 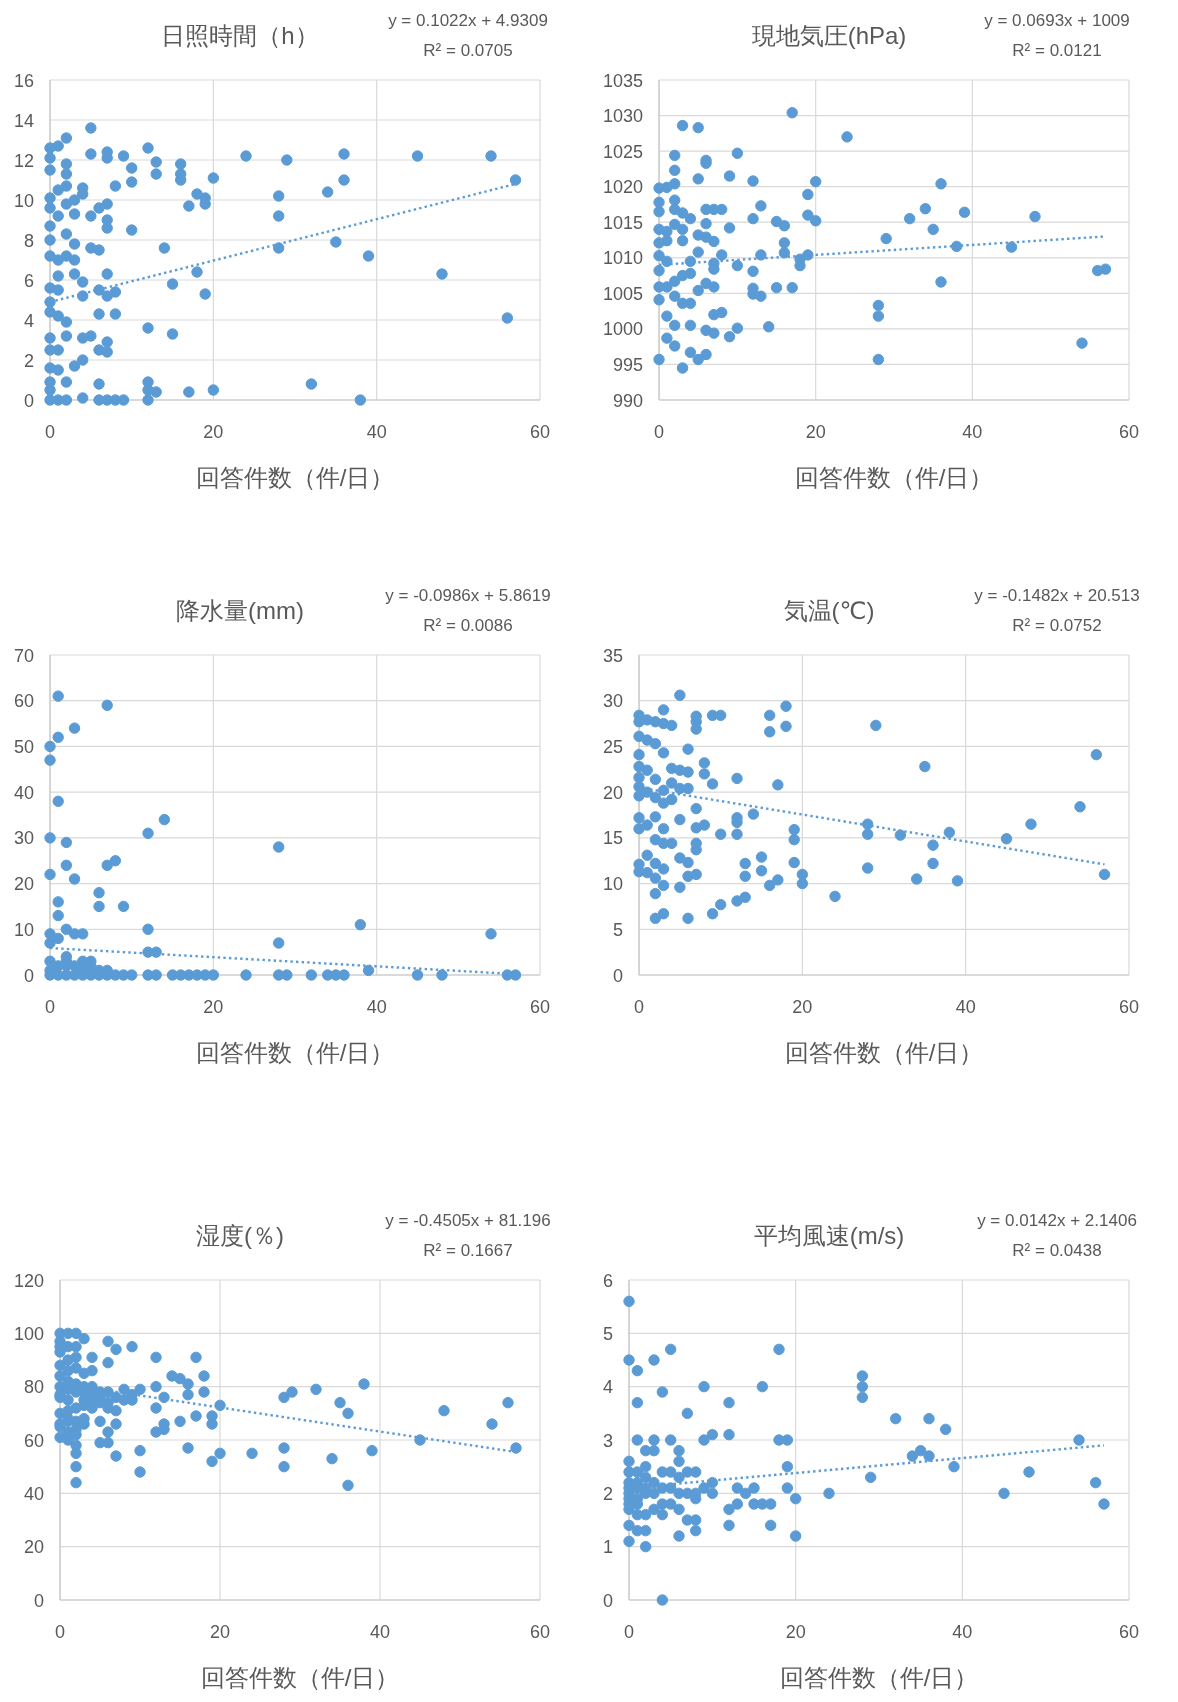 What do you see at coordinates (1057, 1220) in the screenshot?
I see `text: y = 0.0142x + 2.1406` at bounding box center [1057, 1220].